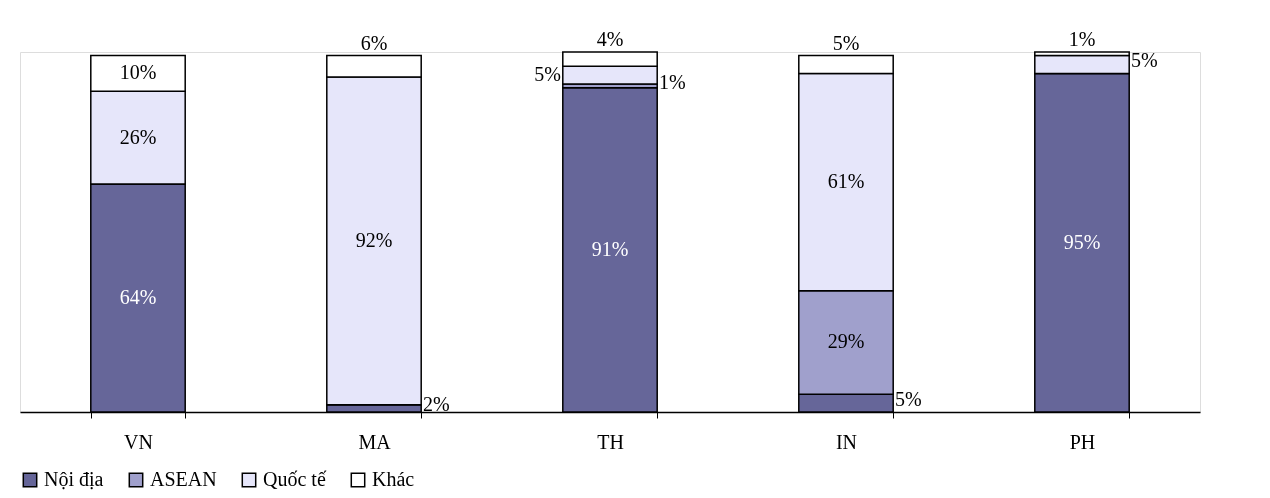 This screenshot has width=1270, height=498. I want to click on data-label: 61%, so click(846, 181).